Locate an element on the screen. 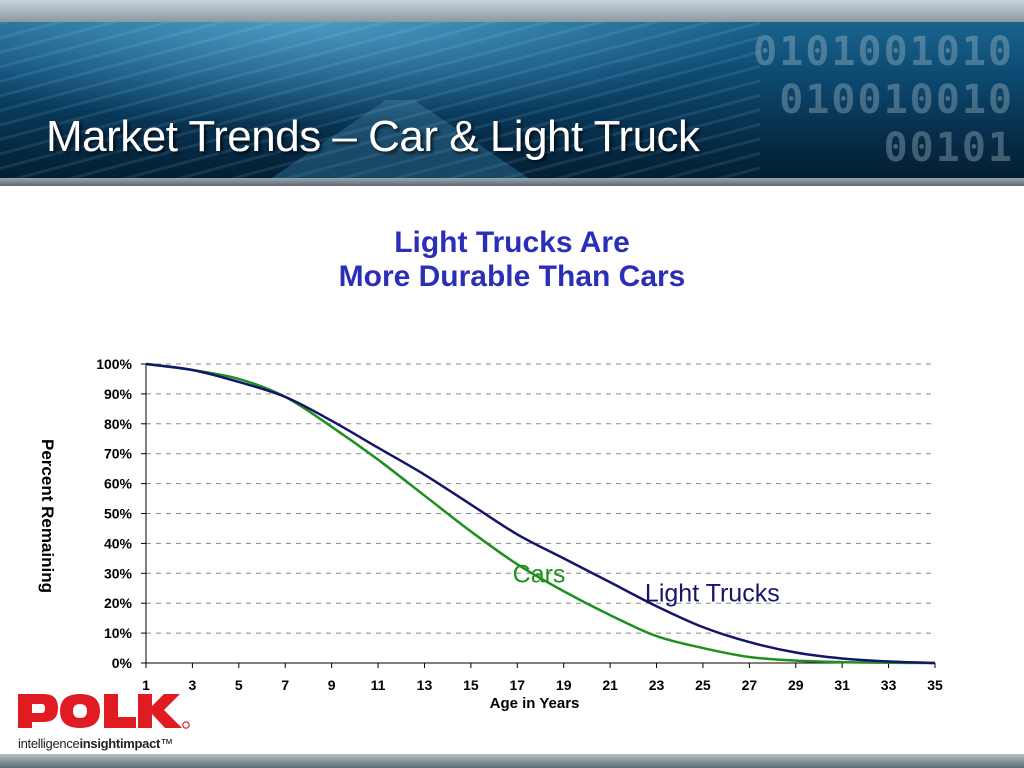 This screenshot has width=1024, height=768. tagline-impact: impact is located at coordinates (140, 743).